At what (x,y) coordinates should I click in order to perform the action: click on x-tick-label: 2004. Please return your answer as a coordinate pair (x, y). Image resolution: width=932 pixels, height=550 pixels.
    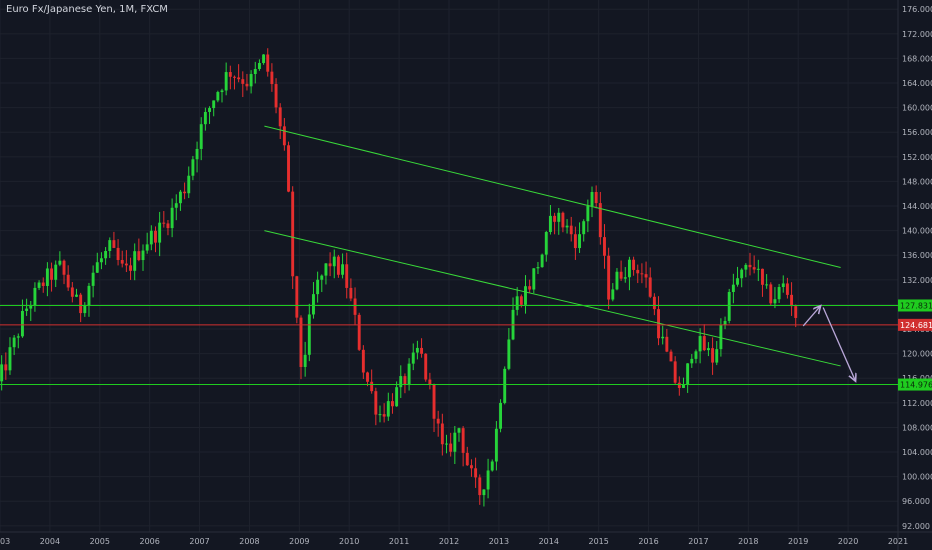
    Looking at the image, I should click on (50, 541).